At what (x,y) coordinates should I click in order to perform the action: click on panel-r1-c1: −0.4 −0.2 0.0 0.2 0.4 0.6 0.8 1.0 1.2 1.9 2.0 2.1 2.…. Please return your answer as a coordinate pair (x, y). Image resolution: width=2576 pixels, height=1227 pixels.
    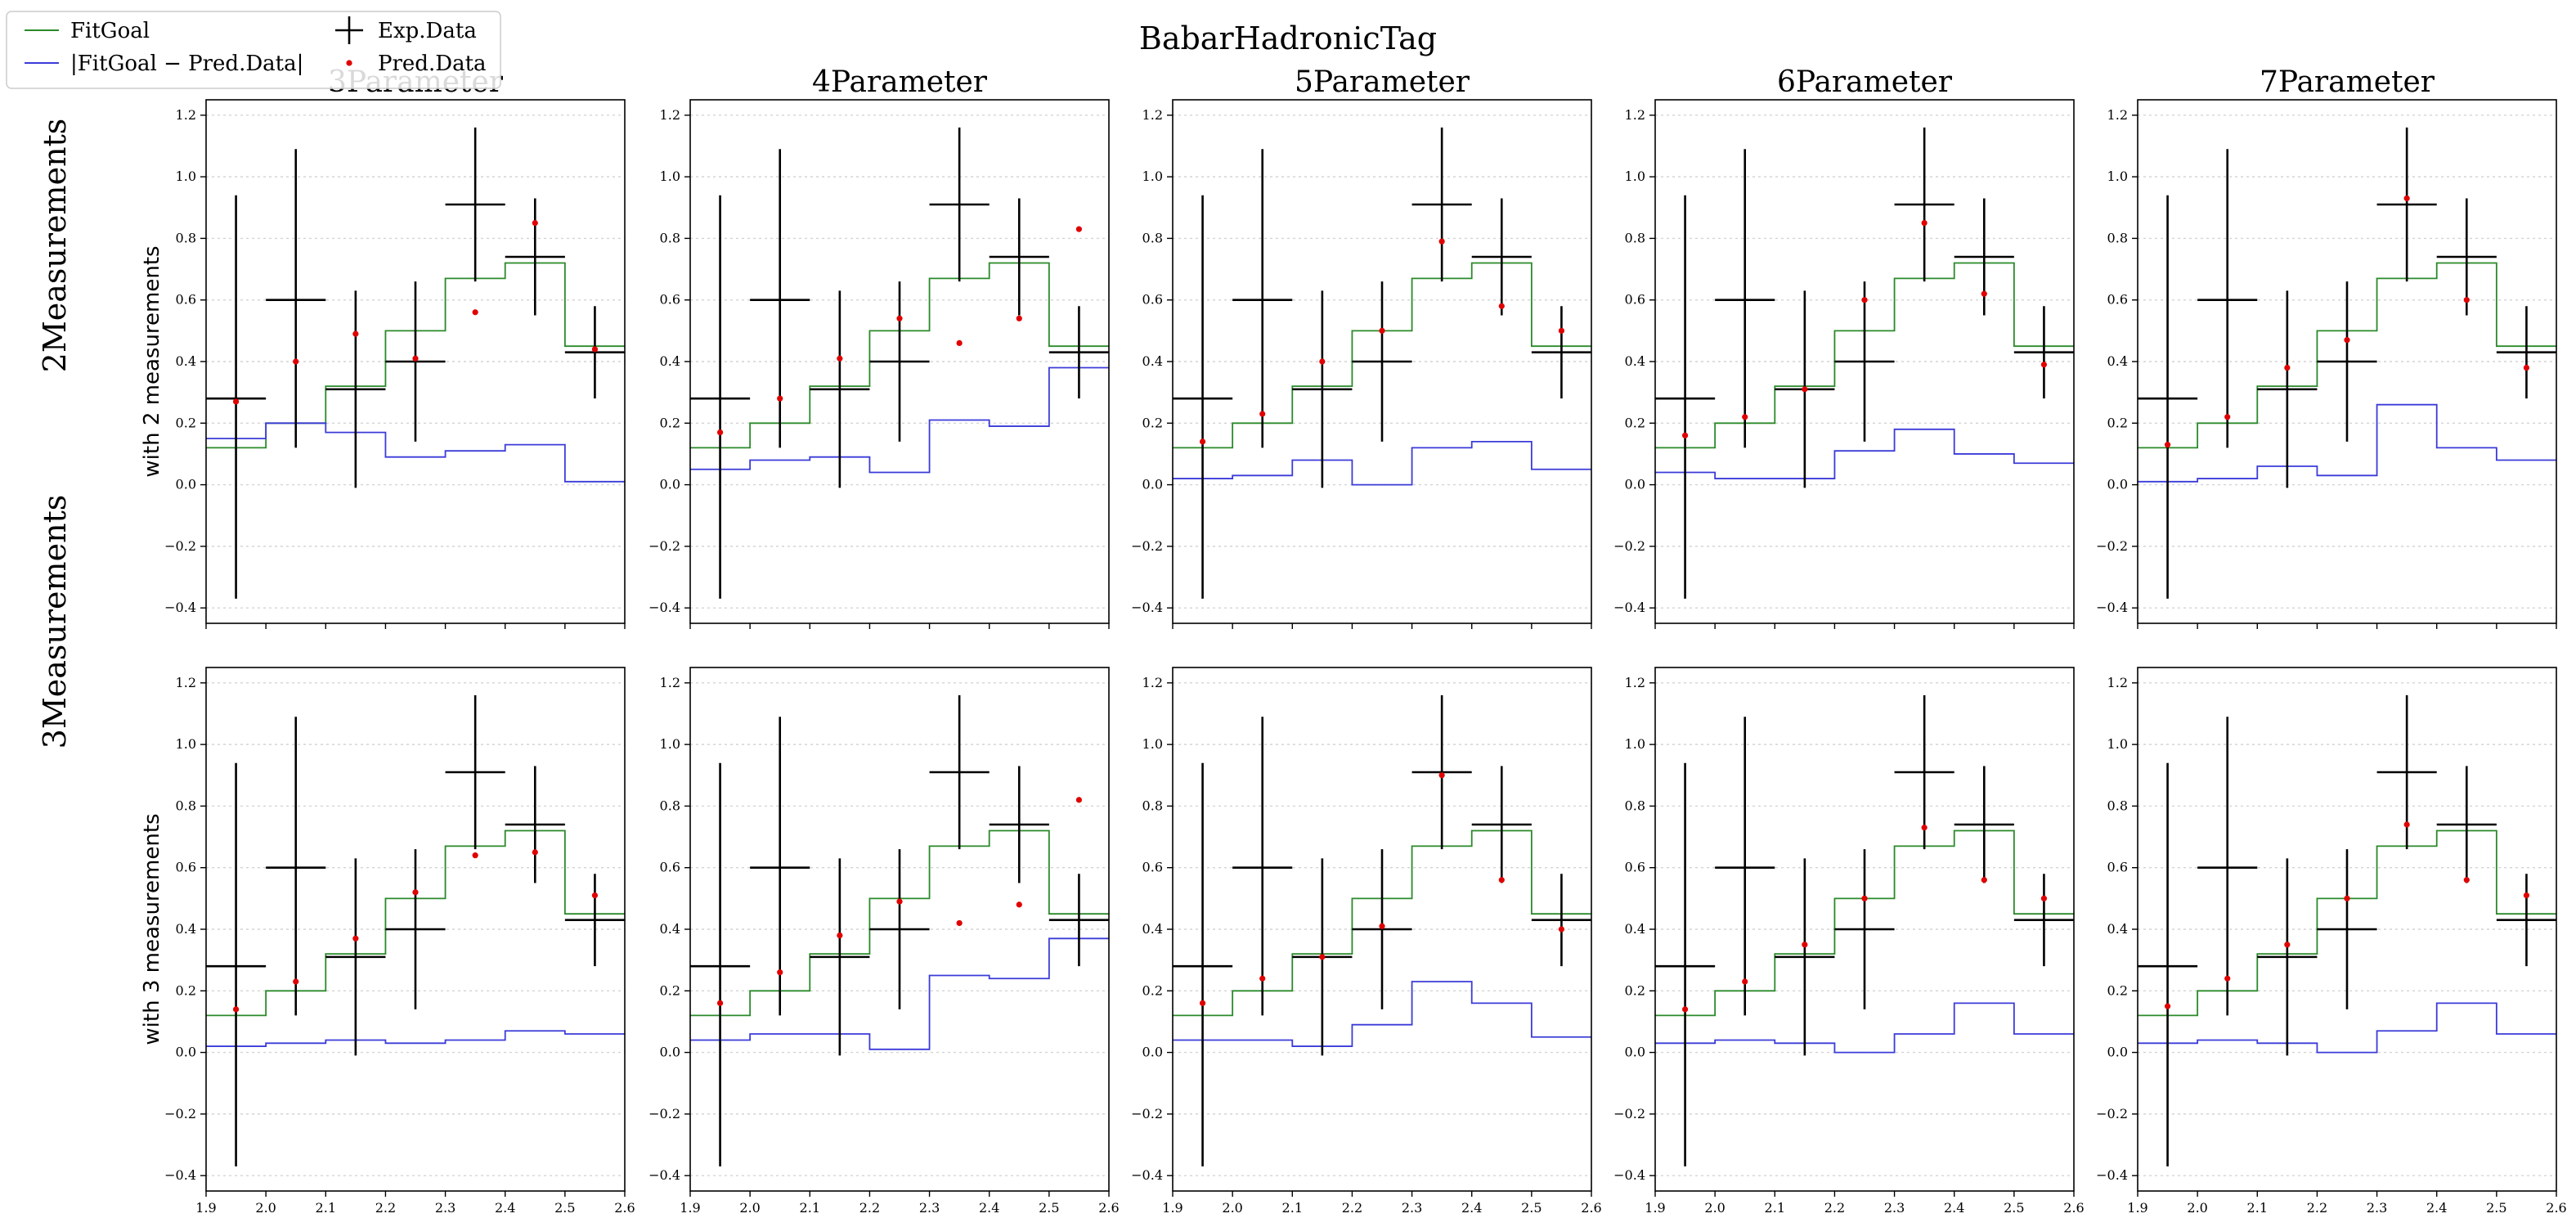
    Looking at the image, I should click on (884, 941).